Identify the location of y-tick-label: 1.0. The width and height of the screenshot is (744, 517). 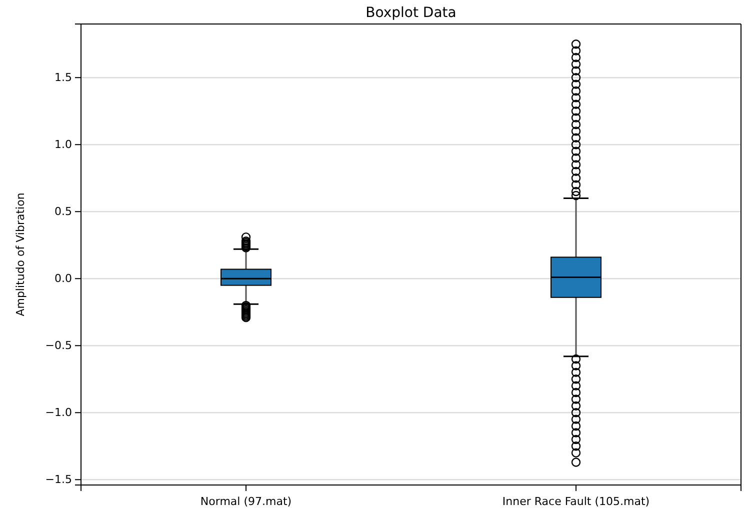
(63, 145).